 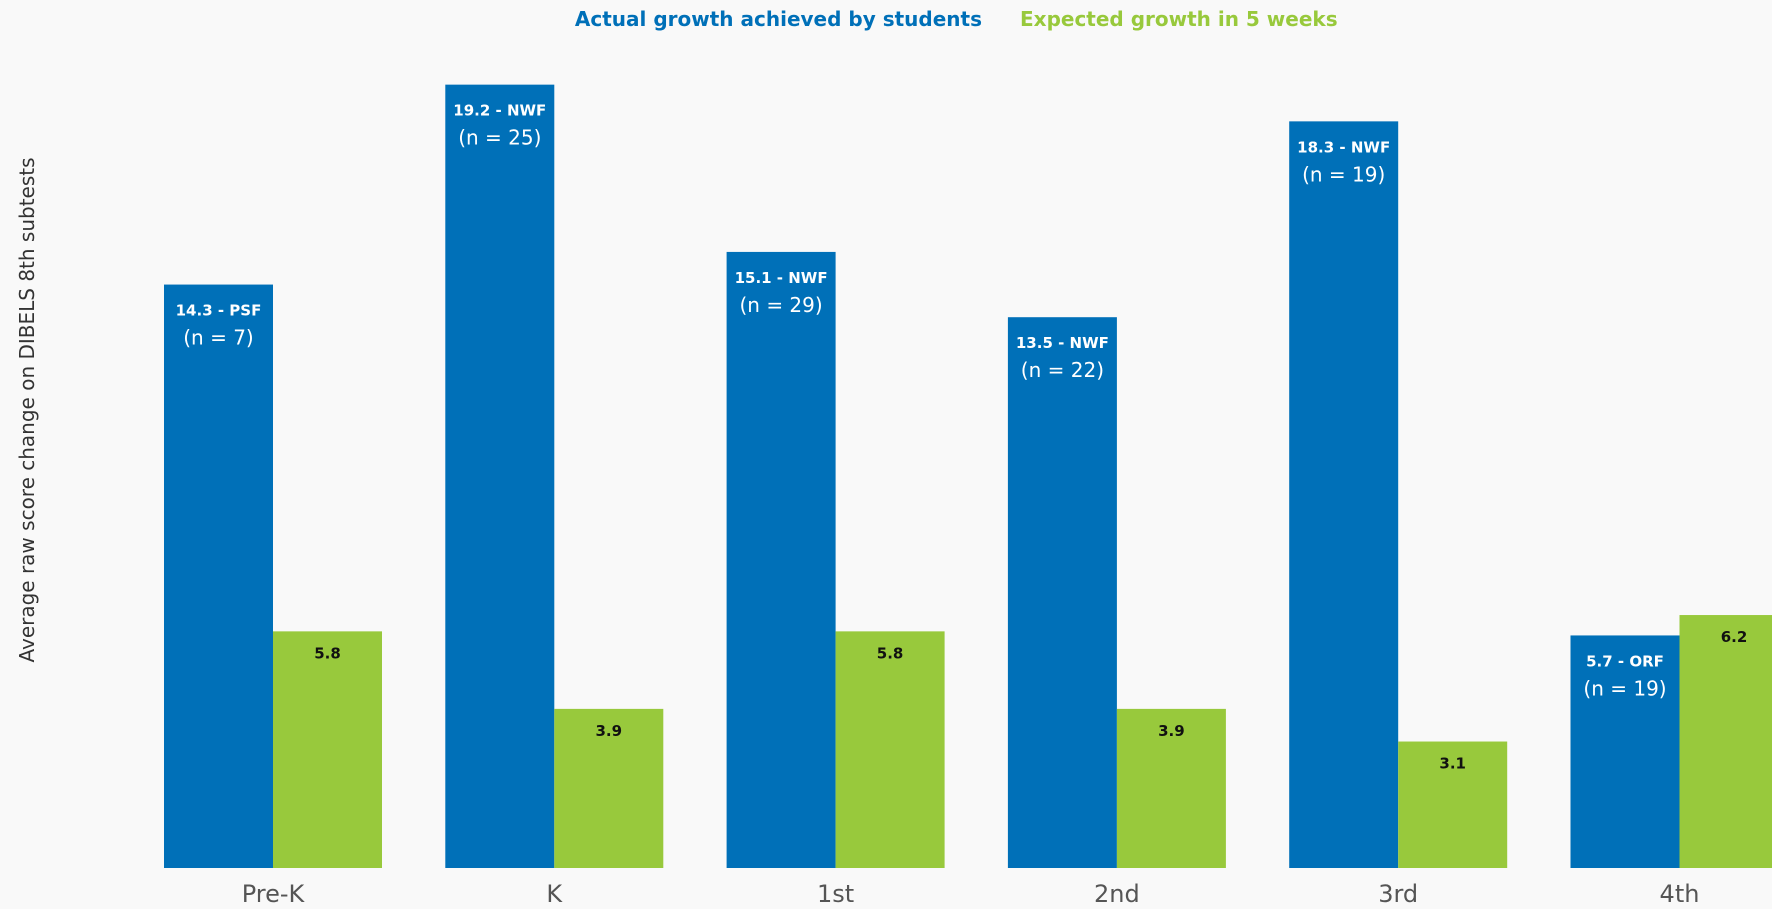 What do you see at coordinates (1179, 19) in the screenshot?
I see `legend-entry-expected: Expected growth in 5 weeks` at bounding box center [1179, 19].